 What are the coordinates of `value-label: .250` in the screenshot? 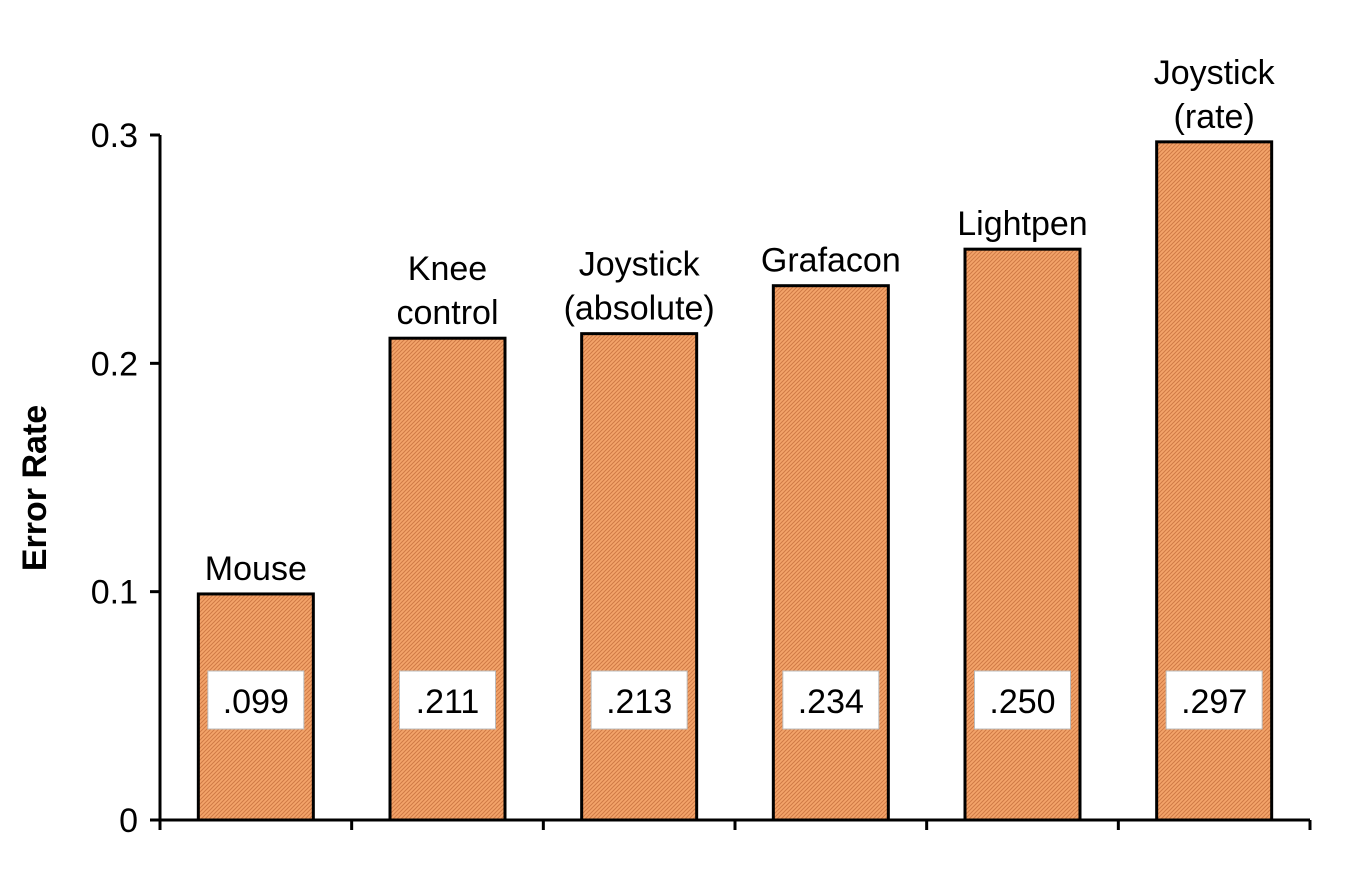 It's located at (1022, 702).